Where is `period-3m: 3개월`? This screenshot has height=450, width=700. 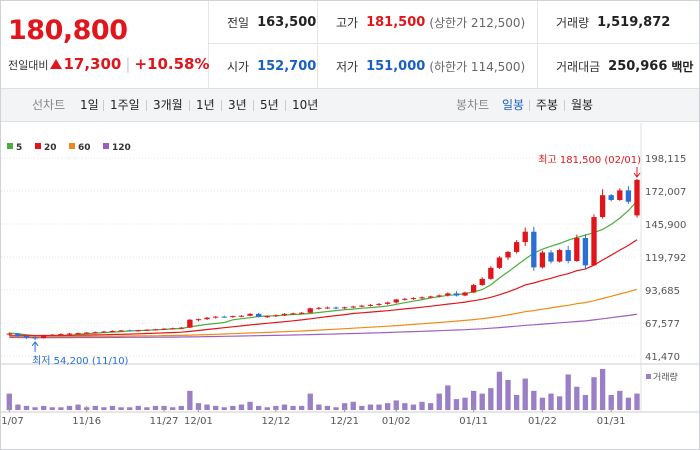 period-3m: 3개월 is located at coordinates (168, 105).